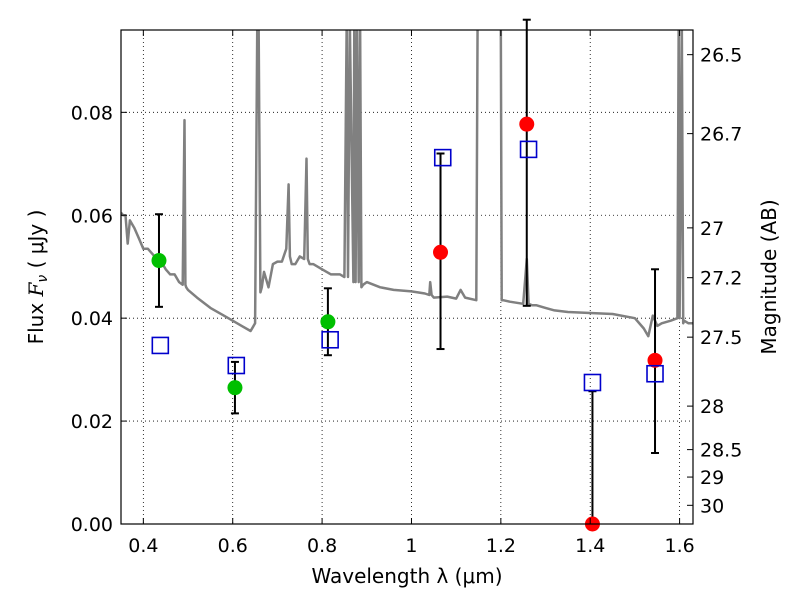 The height and width of the screenshot is (600, 800). Describe the element at coordinates (92, 422) in the screenshot. I see `y-tick-label: 0.02` at that location.